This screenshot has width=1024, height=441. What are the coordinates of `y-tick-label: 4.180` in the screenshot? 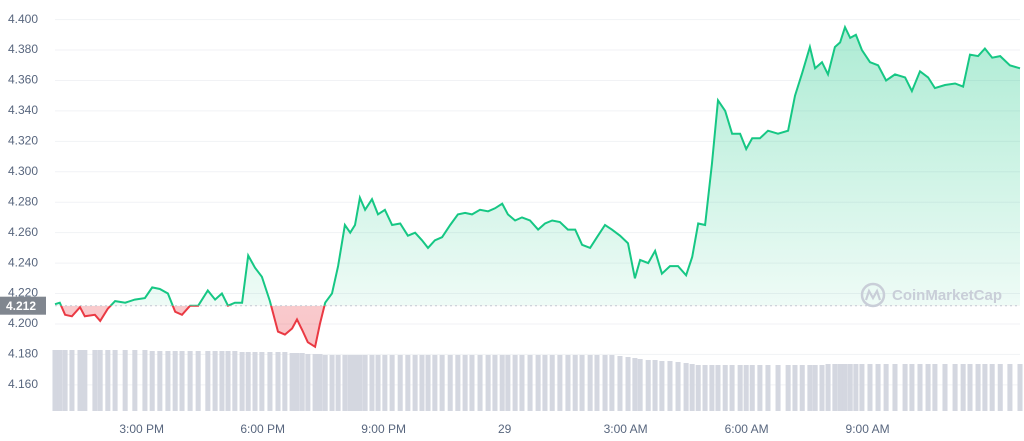 It's located at (23, 354).